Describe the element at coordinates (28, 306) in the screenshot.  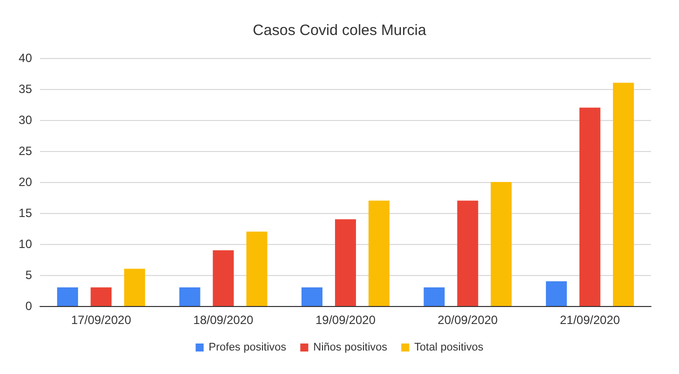
I see `y-tick-label: 0` at that location.